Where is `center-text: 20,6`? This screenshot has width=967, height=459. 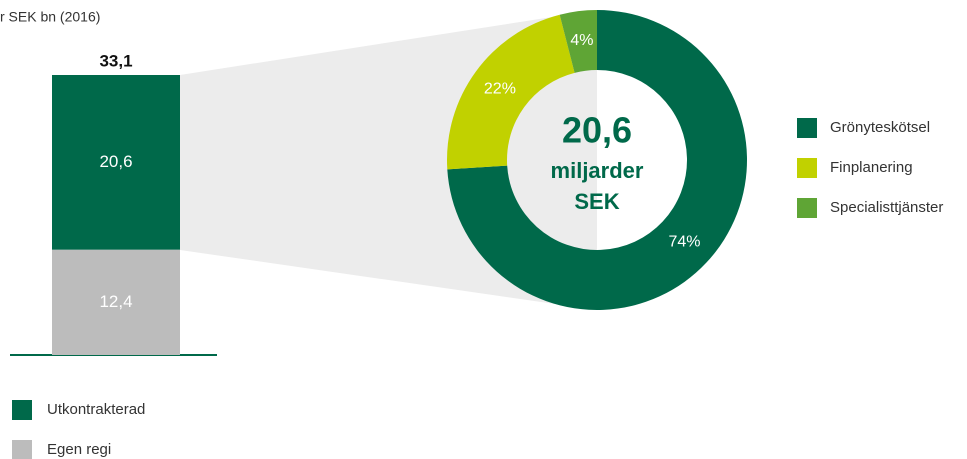
center-text: 20,6 is located at coordinates (597, 130).